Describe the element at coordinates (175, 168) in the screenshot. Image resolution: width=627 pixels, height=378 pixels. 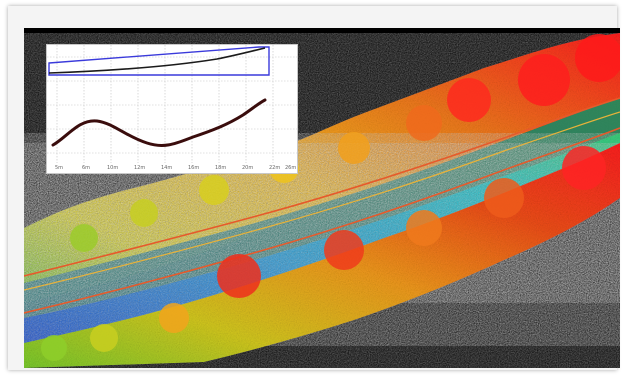
I see `inset-tick-labels: 5m 6m 10m 12m 14m 16m 18m 20m 22m 26m` at that location.